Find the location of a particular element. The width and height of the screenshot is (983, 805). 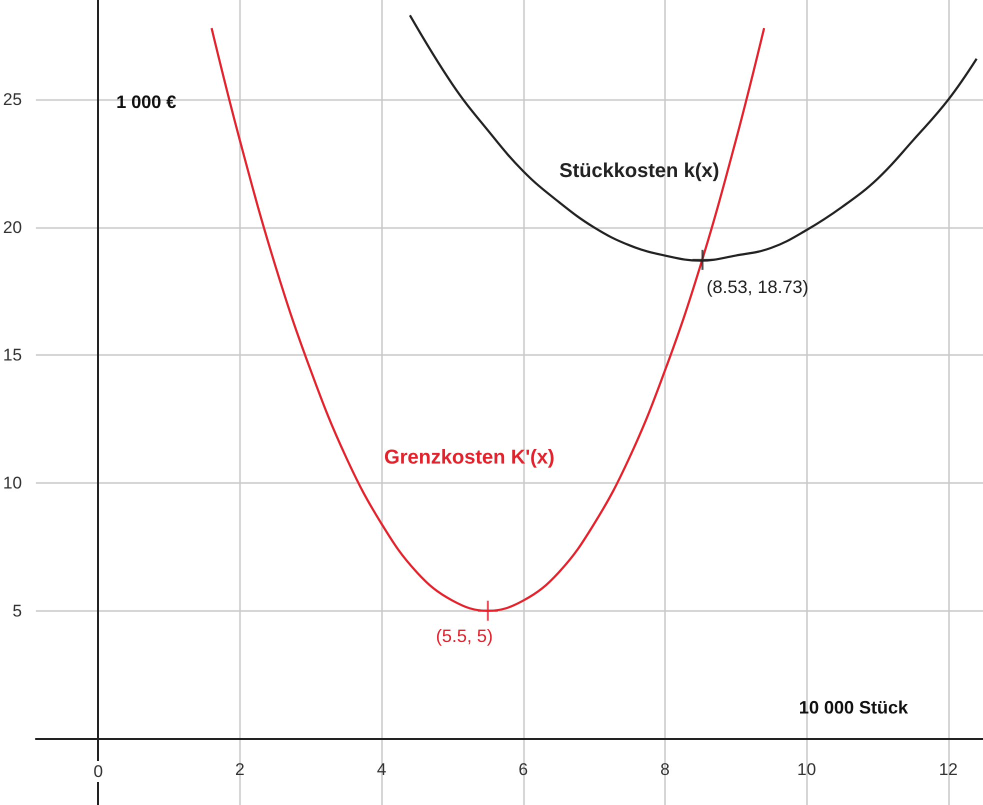

x-tick-label: 12 is located at coordinates (948, 769).